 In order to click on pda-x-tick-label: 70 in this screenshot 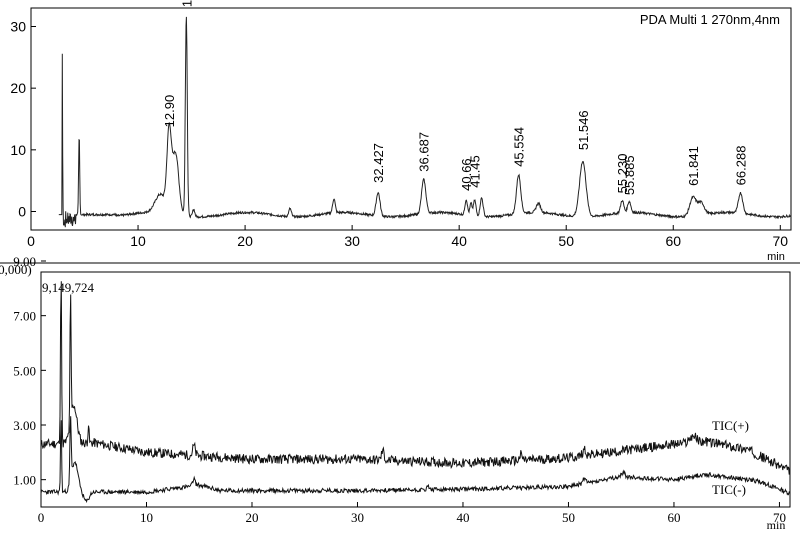, I will do `click(781, 241)`.